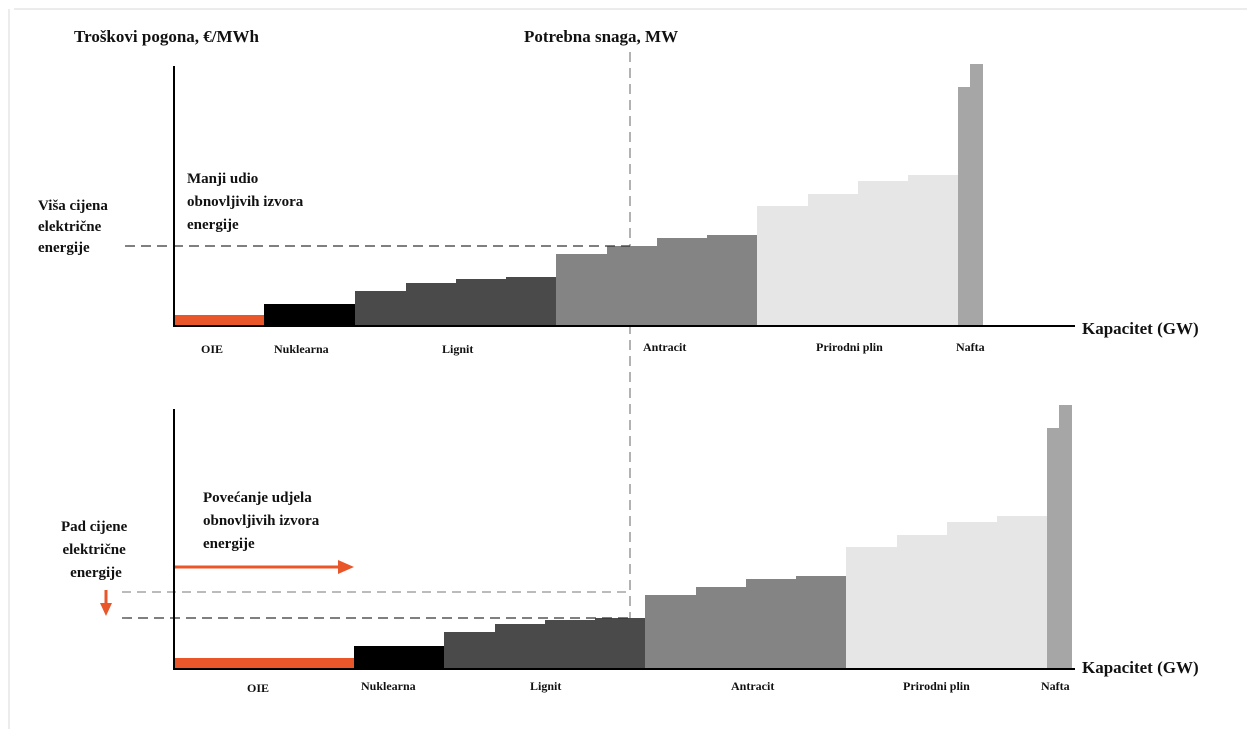  I want to click on bottom-label-nafta: Nafta, so click(1055, 686).